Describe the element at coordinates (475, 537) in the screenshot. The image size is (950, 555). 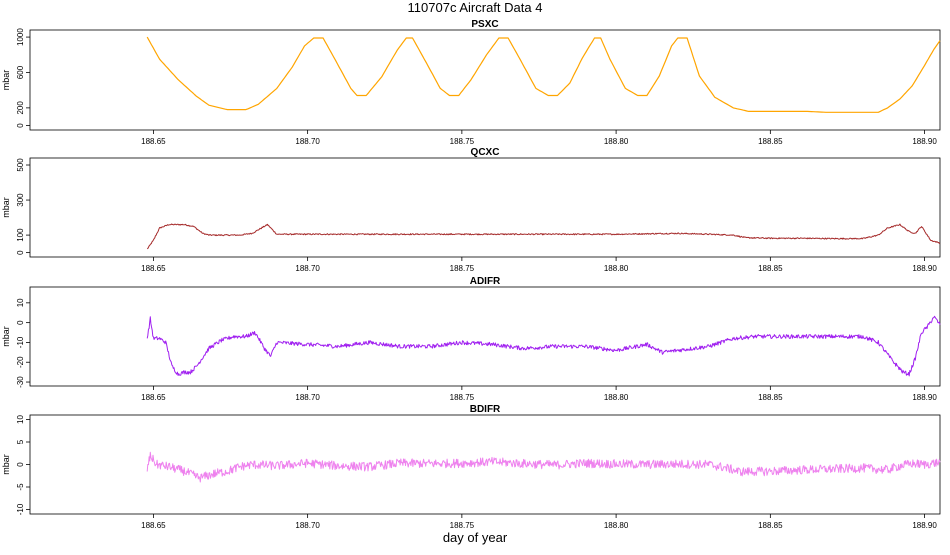
I see `x-axis-label: day of year` at that location.